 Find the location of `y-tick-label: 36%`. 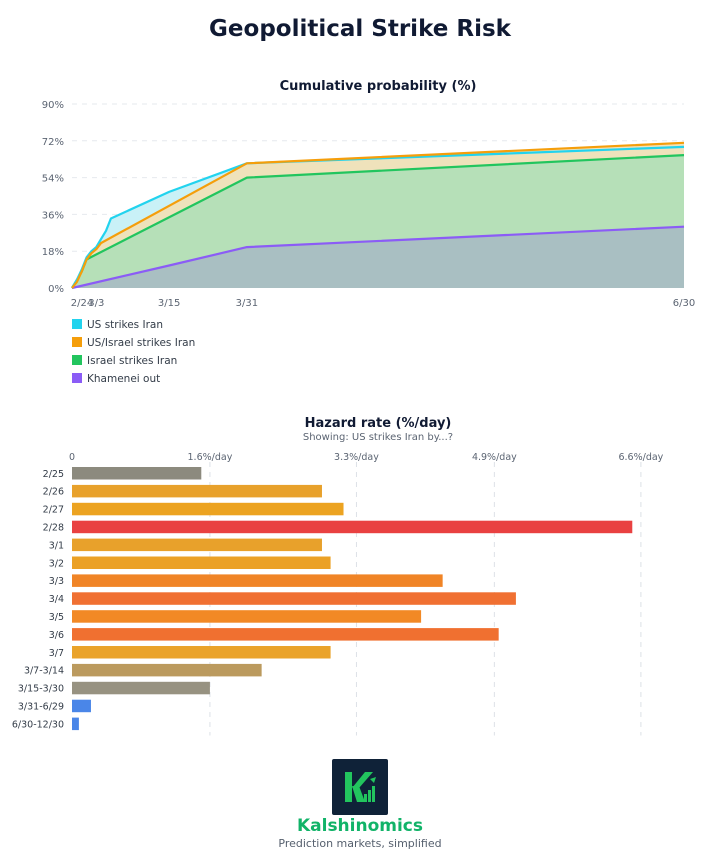

y-tick-label: 36% is located at coordinates (53, 215).